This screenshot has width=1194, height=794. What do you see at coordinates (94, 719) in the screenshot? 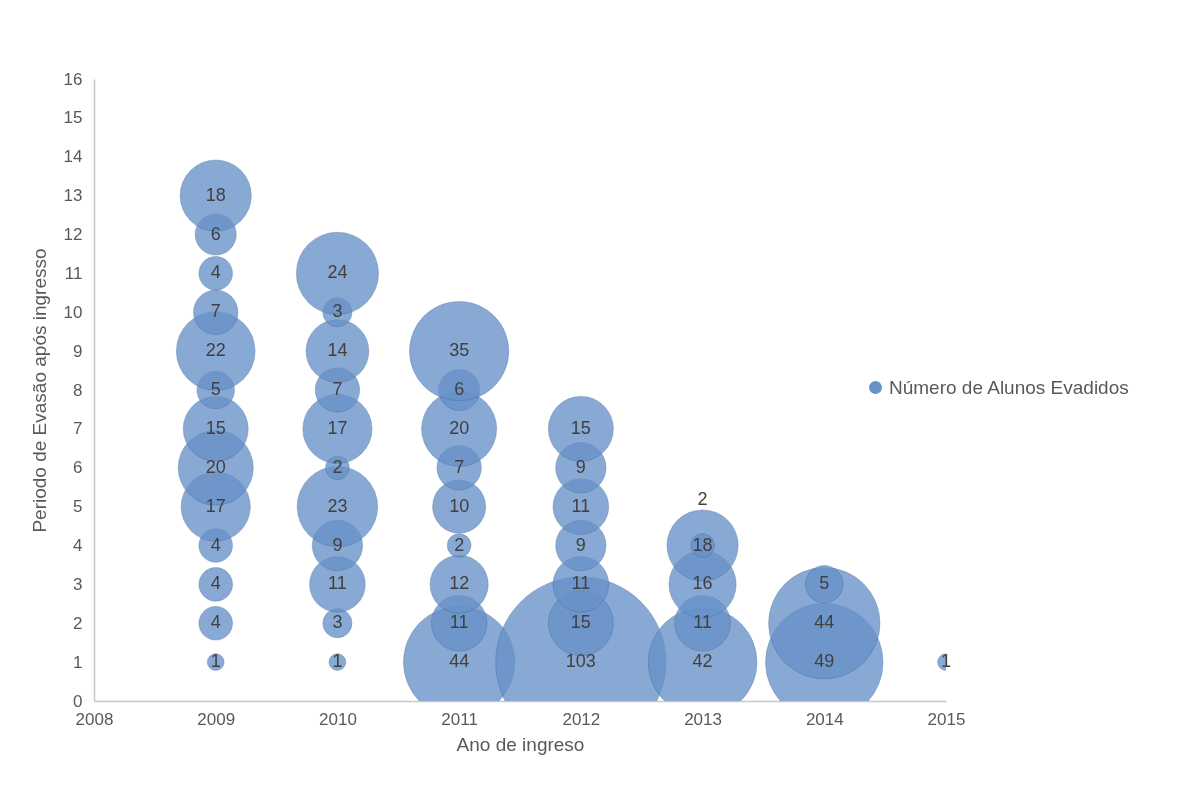
I see `x-tick-label: 2008` at bounding box center [94, 719].